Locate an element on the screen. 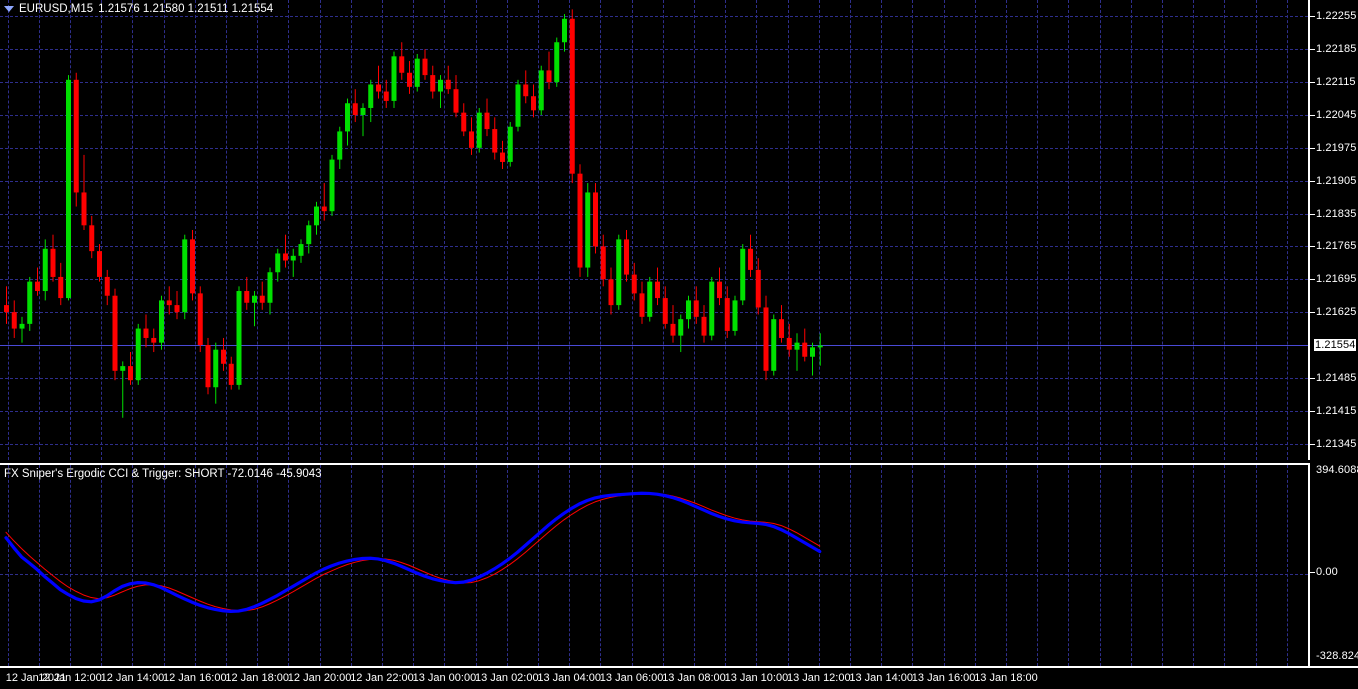 This screenshot has height=689, width=1358. price-axis-label: 1.21905 is located at coordinates (1336, 180).